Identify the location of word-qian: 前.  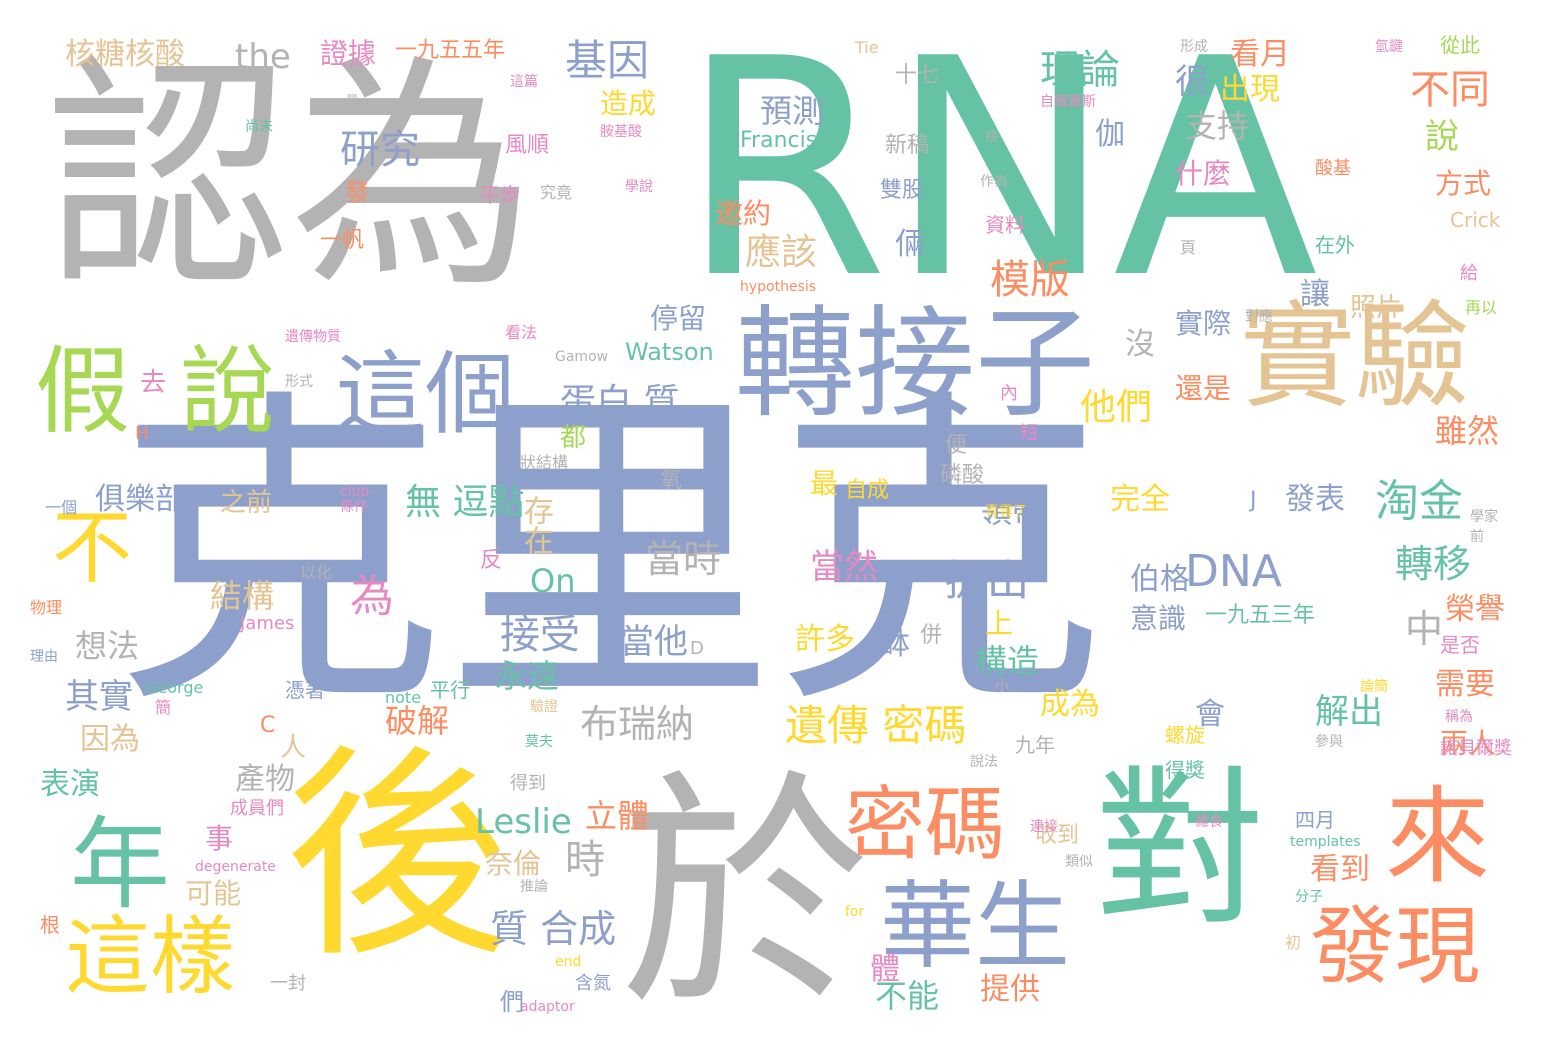
(1477, 537).